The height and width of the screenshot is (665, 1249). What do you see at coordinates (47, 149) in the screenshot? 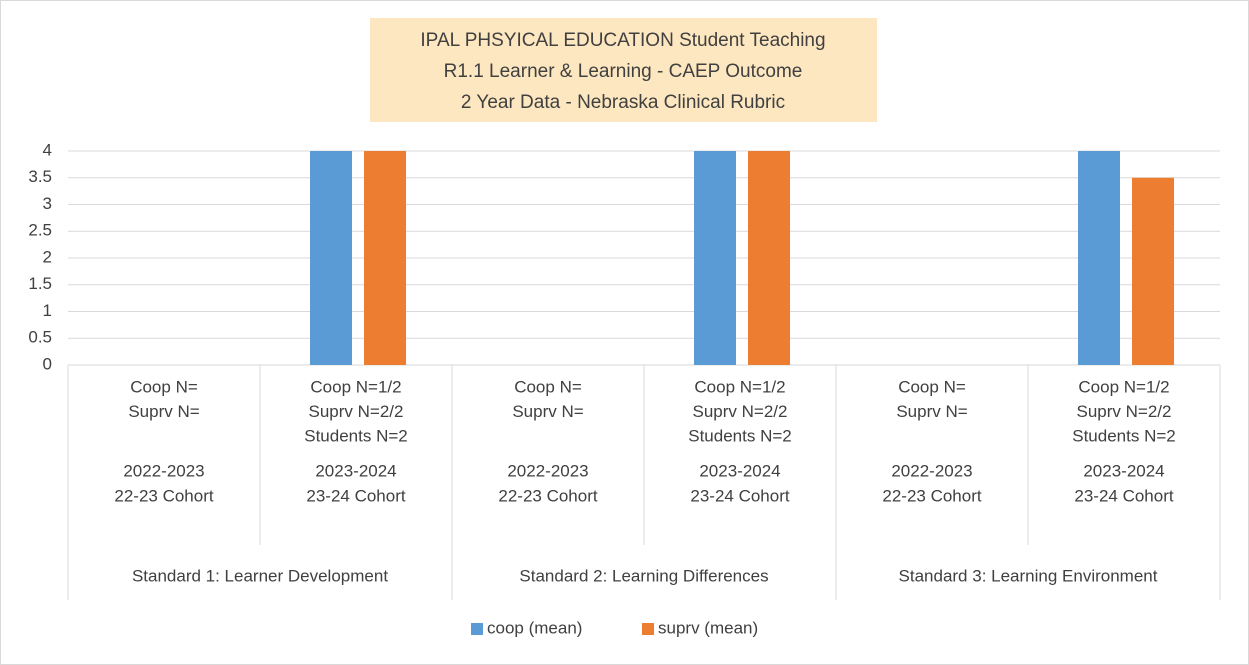
I see `y-tick-label: 4` at bounding box center [47, 149].